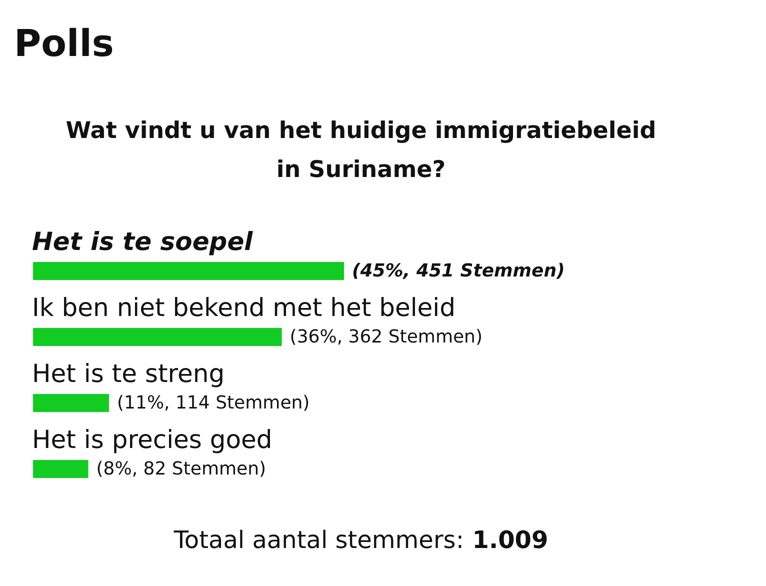 This screenshot has height=586, width=766. What do you see at coordinates (361, 150) in the screenshot?
I see `chart-subtitle: Wat vindt u van het huidige immigratiebeleid in Suriname?` at bounding box center [361, 150].